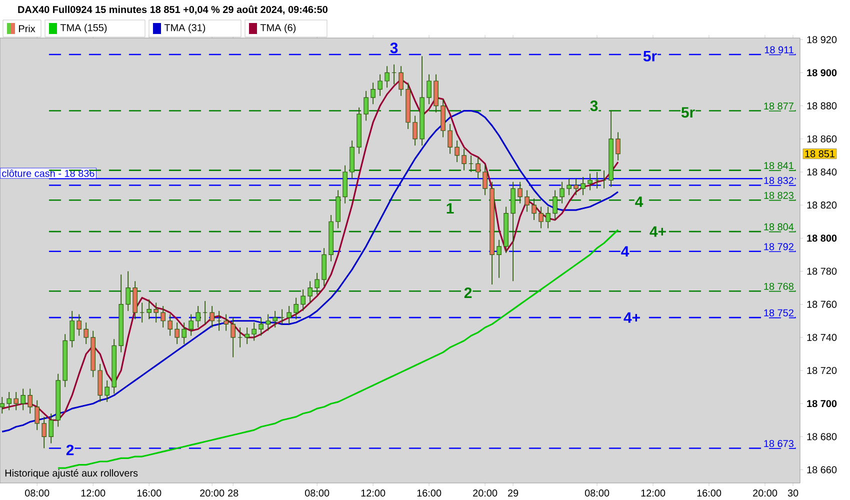  What do you see at coordinates (779, 246) in the screenshot?
I see `ref-line-label: 18 792` at bounding box center [779, 246].